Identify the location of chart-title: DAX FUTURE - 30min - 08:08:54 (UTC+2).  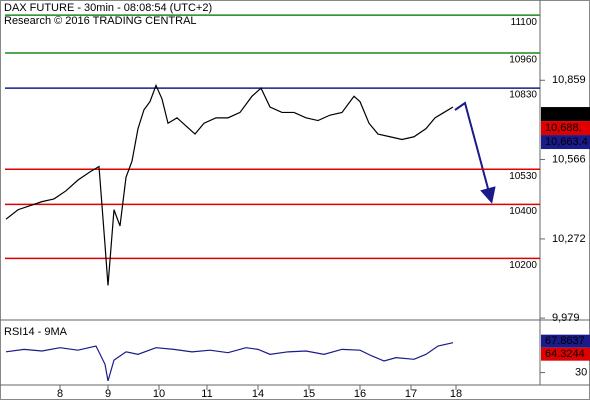
(108, 8).